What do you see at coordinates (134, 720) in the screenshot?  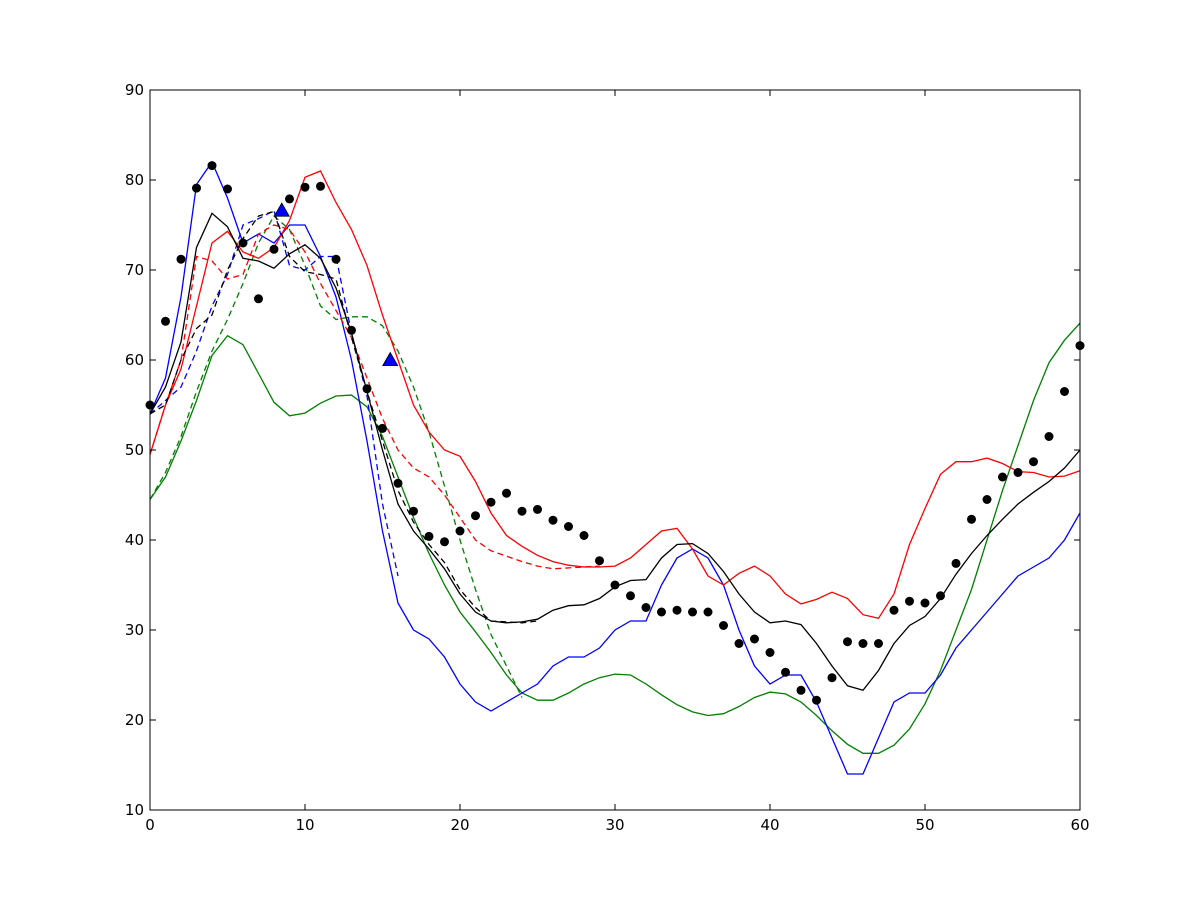 I see `y-tick-label: 20` at bounding box center [134, 720].